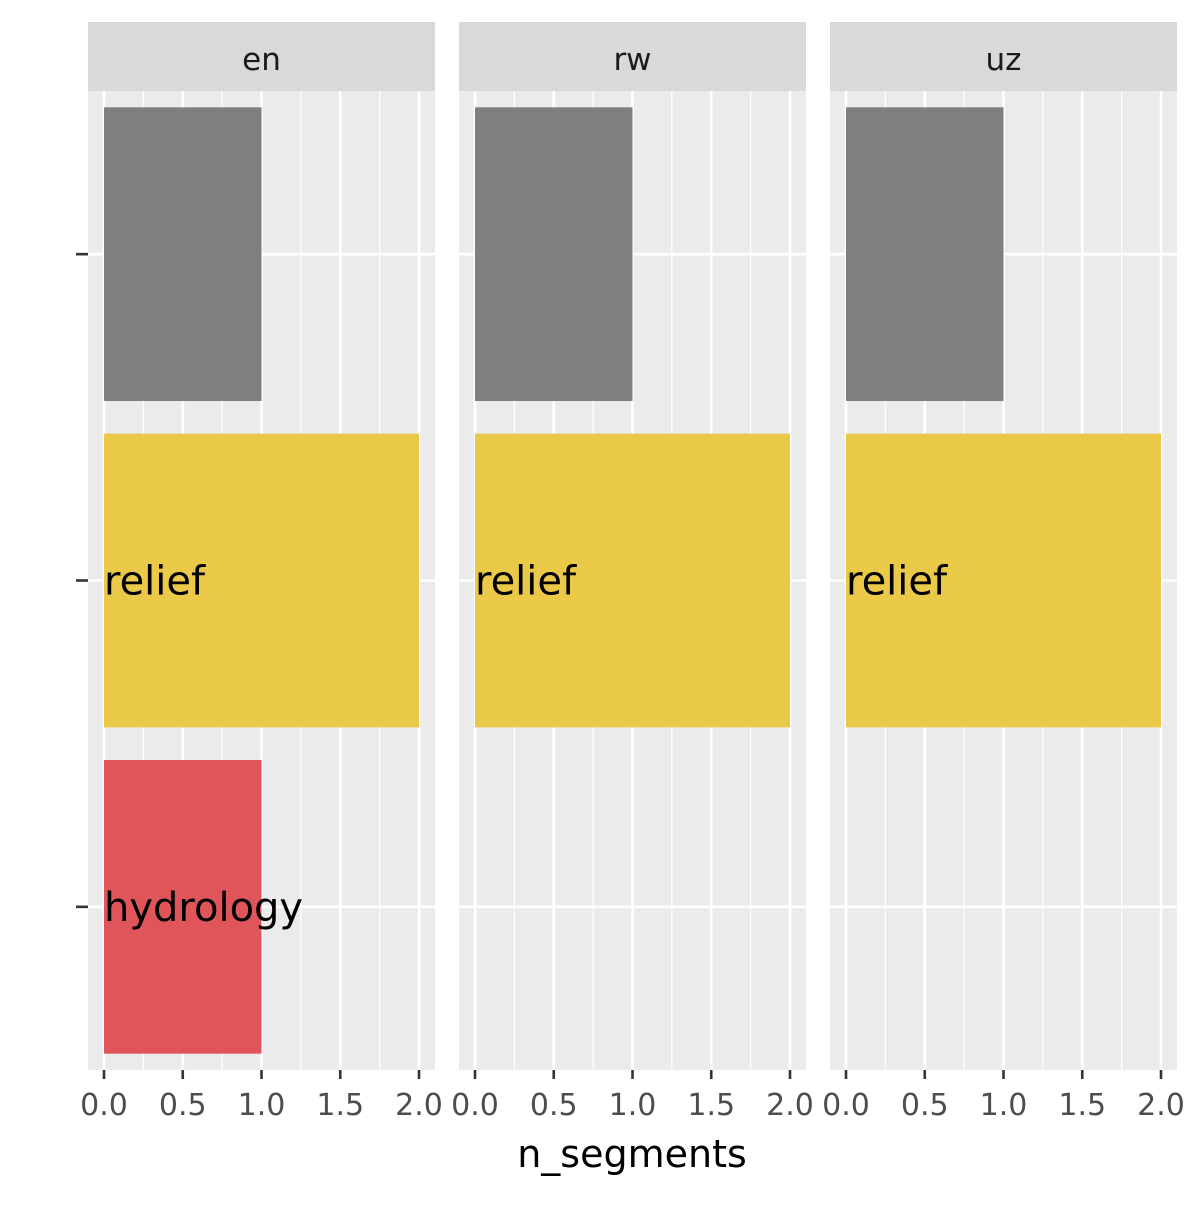 Image resolution: width=1200 pixels, height=1205 pixels. Describe the element at coordinates (183, 1105) in the screenshot. I see `x-tick-label-en-1: 0.5` at that location.